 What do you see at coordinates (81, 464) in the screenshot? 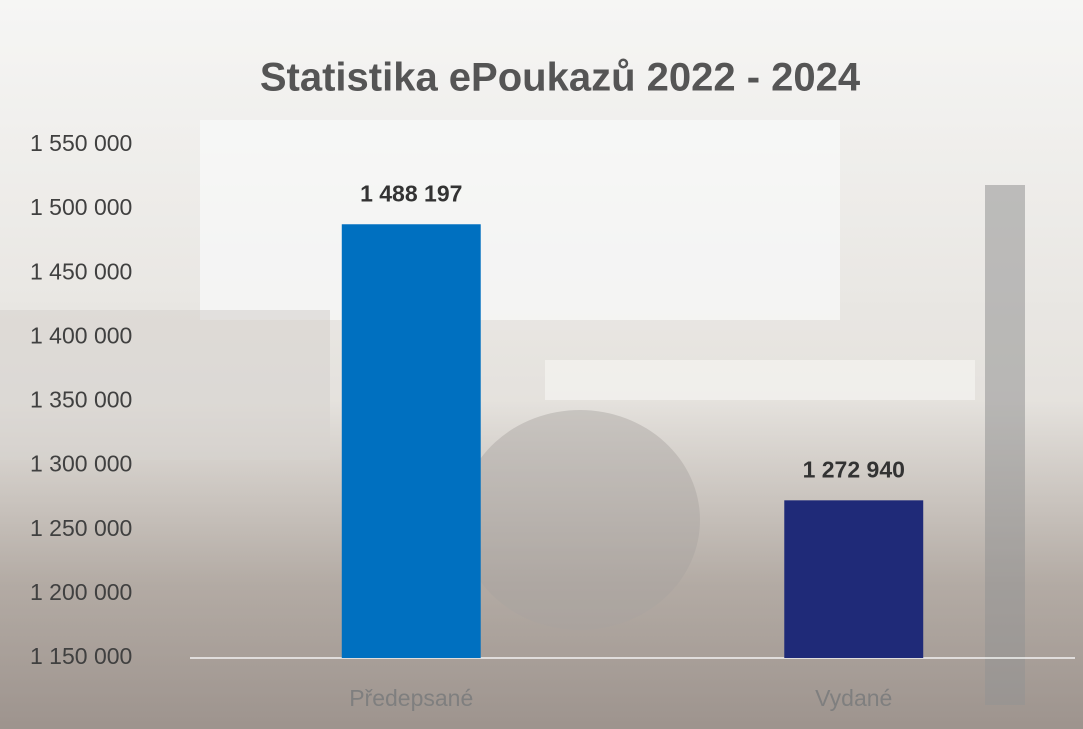
I see `y-tick-label: 1 300 000` at bounding box center [81, 464].